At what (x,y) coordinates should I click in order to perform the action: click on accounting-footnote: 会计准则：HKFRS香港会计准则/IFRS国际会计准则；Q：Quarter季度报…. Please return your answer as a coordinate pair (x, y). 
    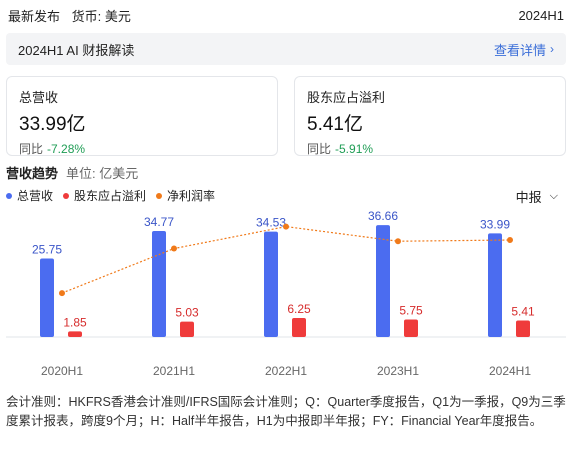
    Looking at the image, I should click on (286, 411).